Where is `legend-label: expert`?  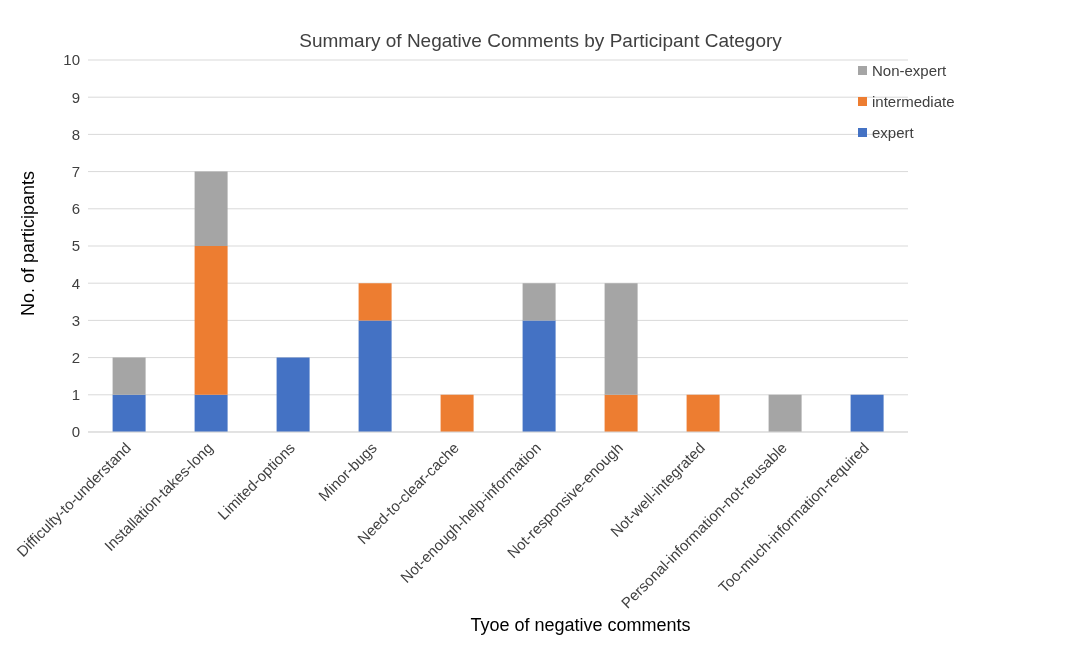 legend-label: expert is located at coordinates (893, 132).